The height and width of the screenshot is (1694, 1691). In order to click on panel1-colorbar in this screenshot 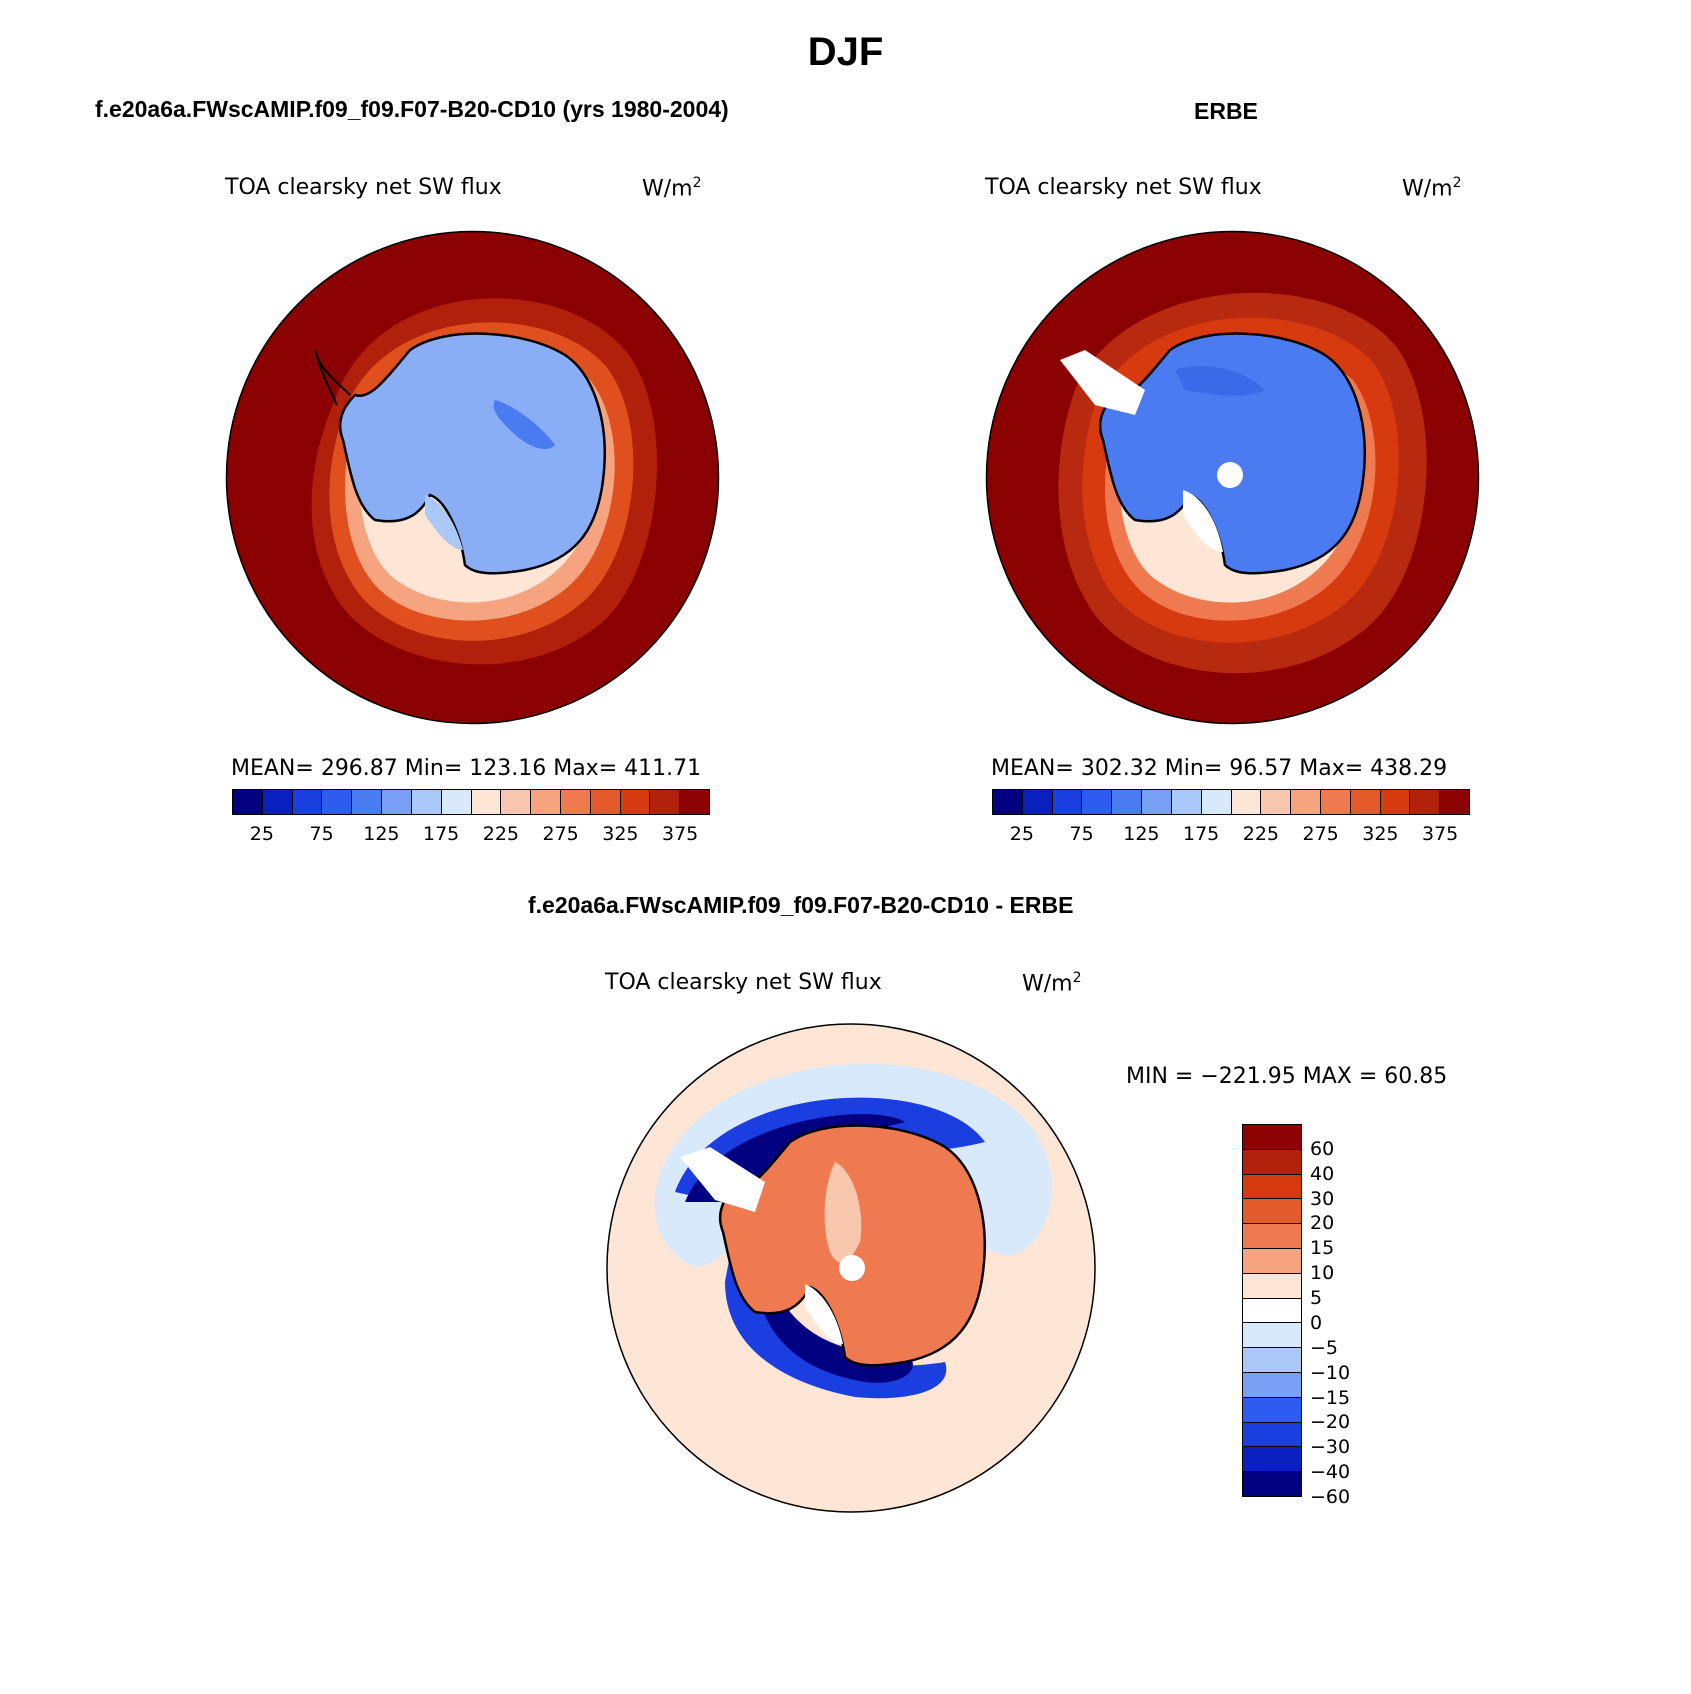, I will do `click(471, 802)`.